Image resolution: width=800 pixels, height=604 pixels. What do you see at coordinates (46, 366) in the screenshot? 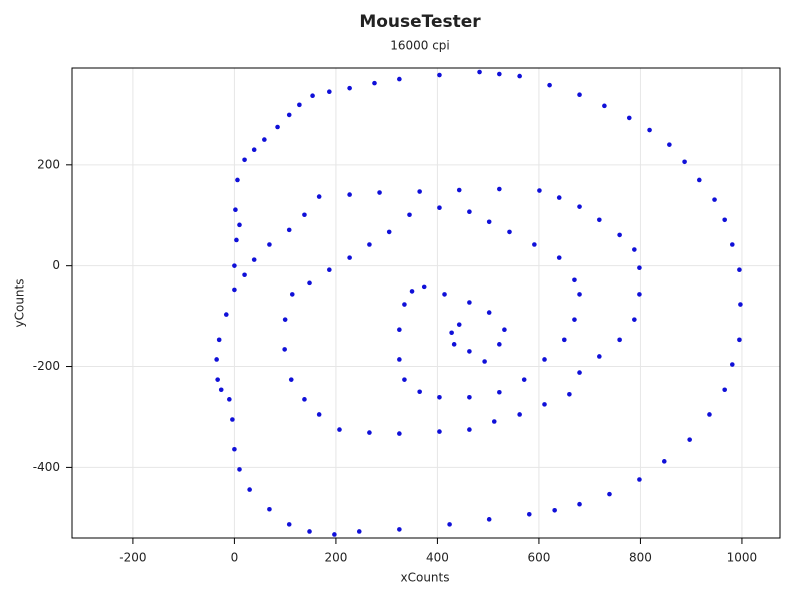
I see `y-tick-label: -200` at bounding box center [46, 366].